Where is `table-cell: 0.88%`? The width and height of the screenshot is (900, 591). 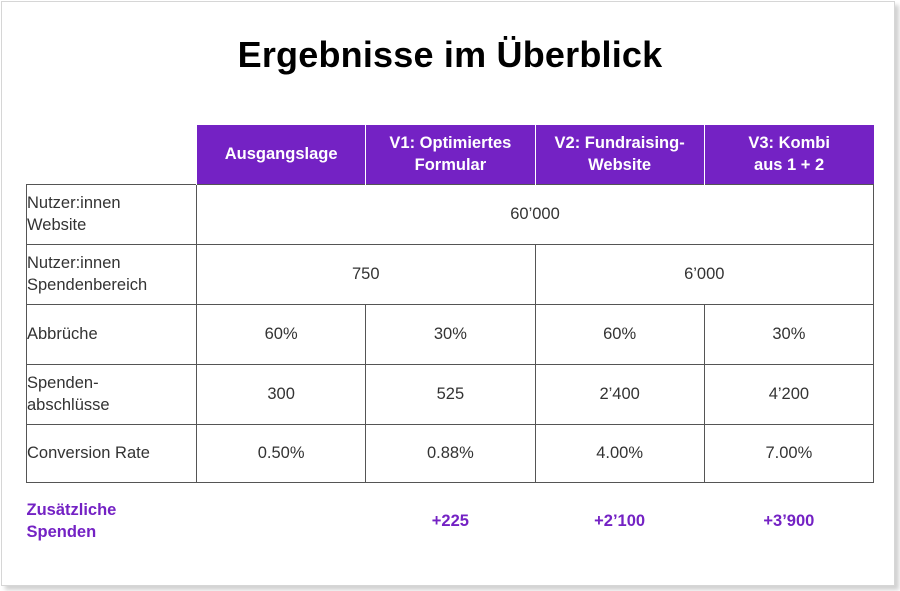
table-cell: 0.88% is located at coordinates (450, 453).